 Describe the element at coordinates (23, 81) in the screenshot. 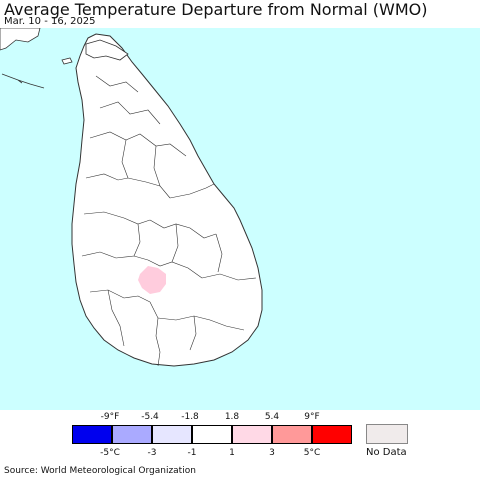

I see `adams-bridge-islands` at that location.